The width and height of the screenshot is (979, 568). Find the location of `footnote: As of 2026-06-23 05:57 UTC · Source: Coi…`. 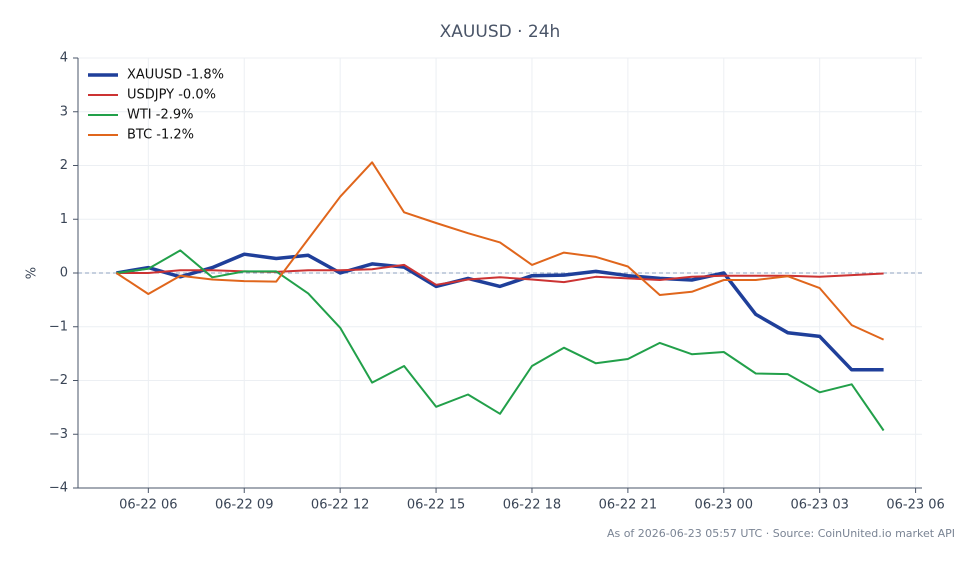

footnote: As of 2026-06-23 05:57 UTC · Source: Coi… is located at coordinates (781, 533).